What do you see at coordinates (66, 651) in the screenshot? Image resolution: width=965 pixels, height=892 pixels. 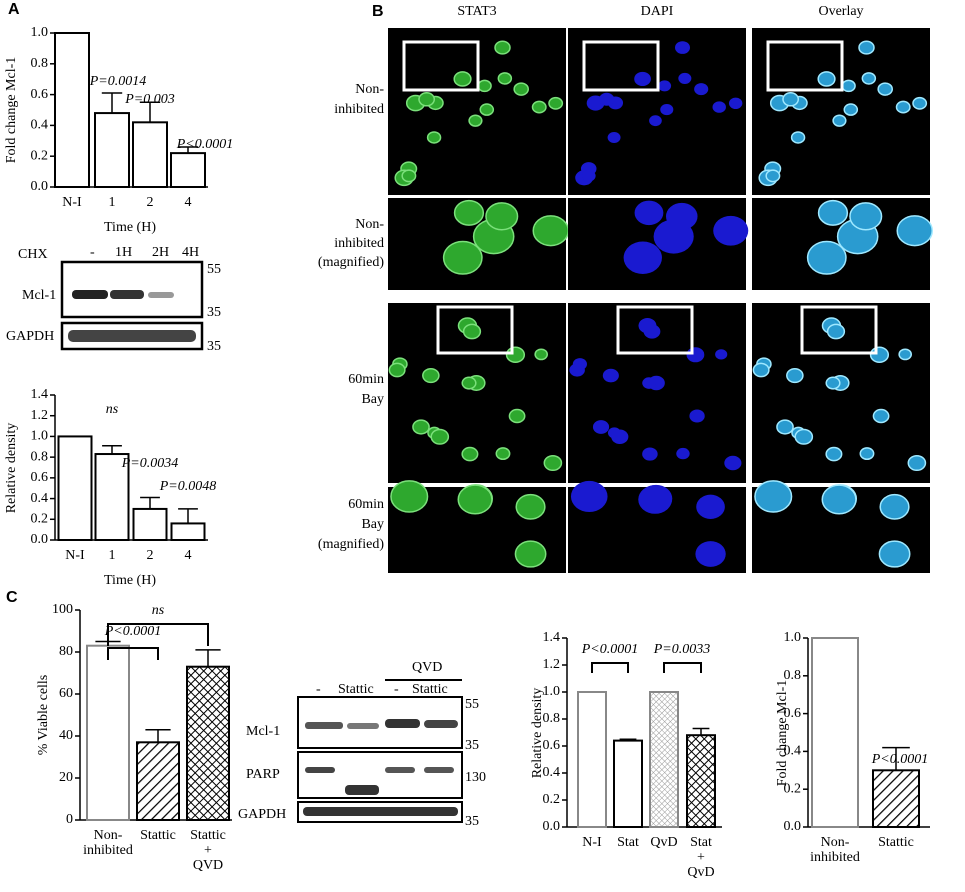 I see `y-tick-label: 80` at bounding box center [66, 651].